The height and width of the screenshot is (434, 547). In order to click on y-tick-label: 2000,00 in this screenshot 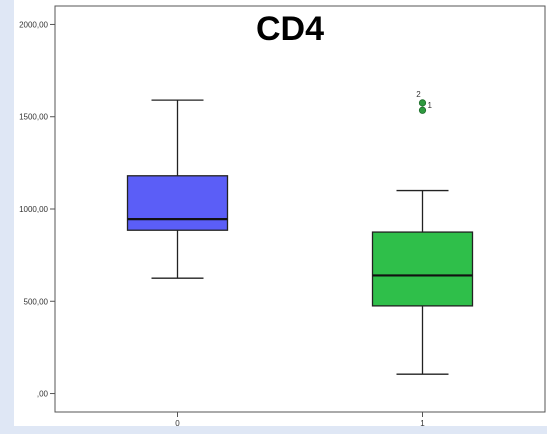, I will do `click(33, 24)`.